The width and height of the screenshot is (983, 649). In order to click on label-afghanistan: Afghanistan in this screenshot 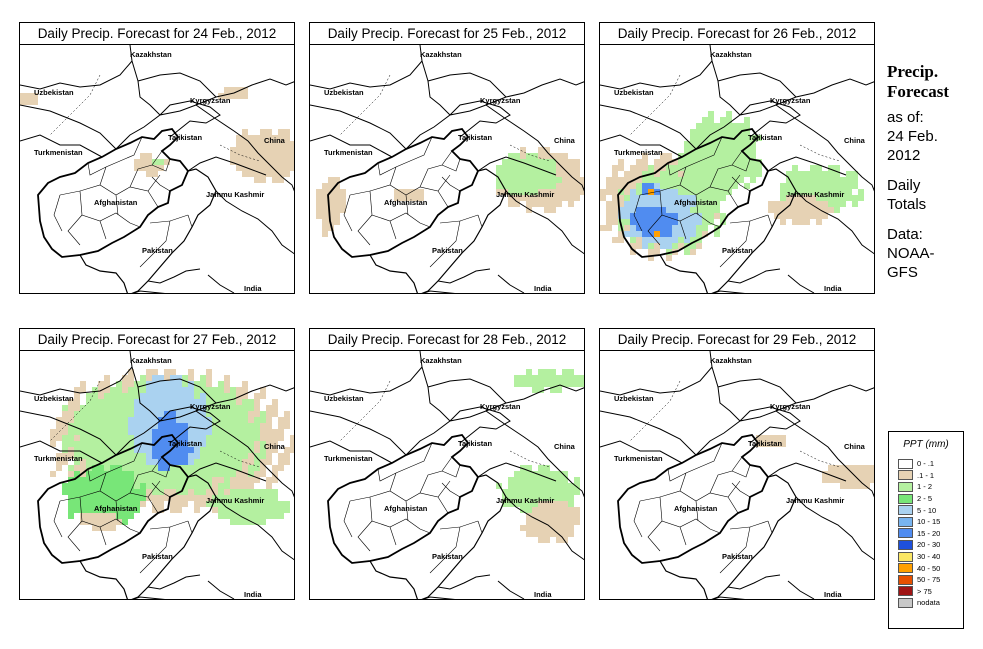, I will do `click(116, 202)`.